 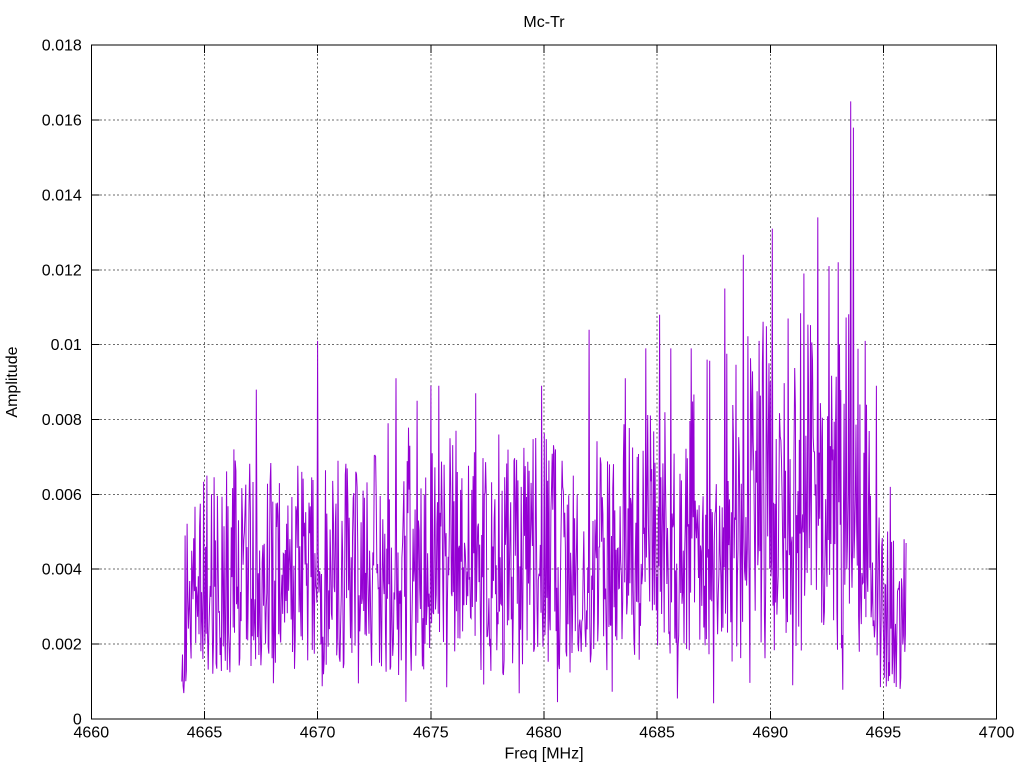 What do you see at coordinates (77, 719) in the screenshot?
I see `svg-text: 0` at bounding box center [77, 719].